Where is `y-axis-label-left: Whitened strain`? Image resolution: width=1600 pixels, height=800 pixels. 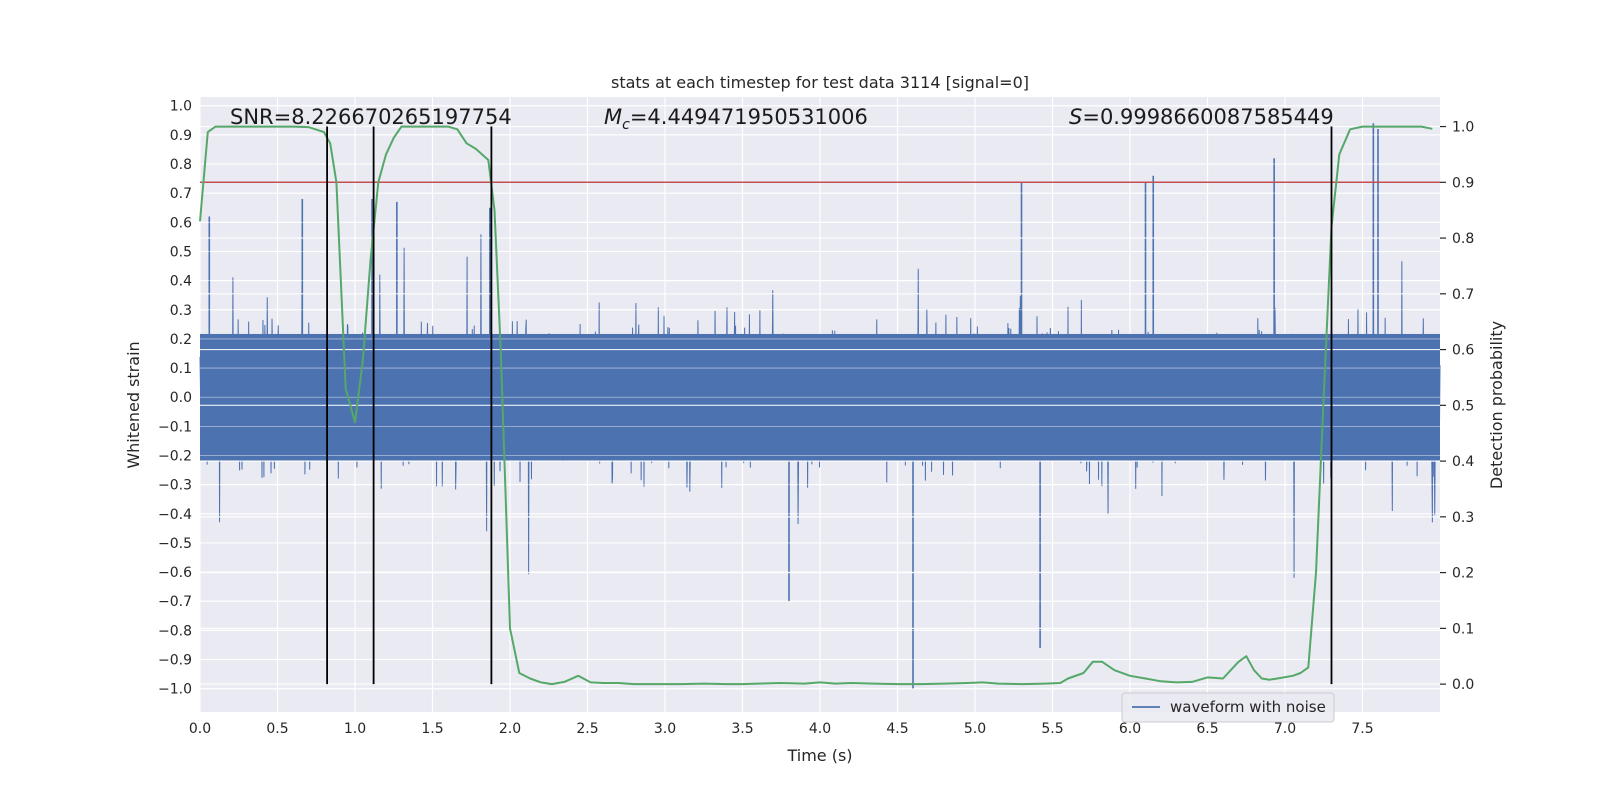 y-axis-label-left: Whitened strain is located at coordinates (133, 404).